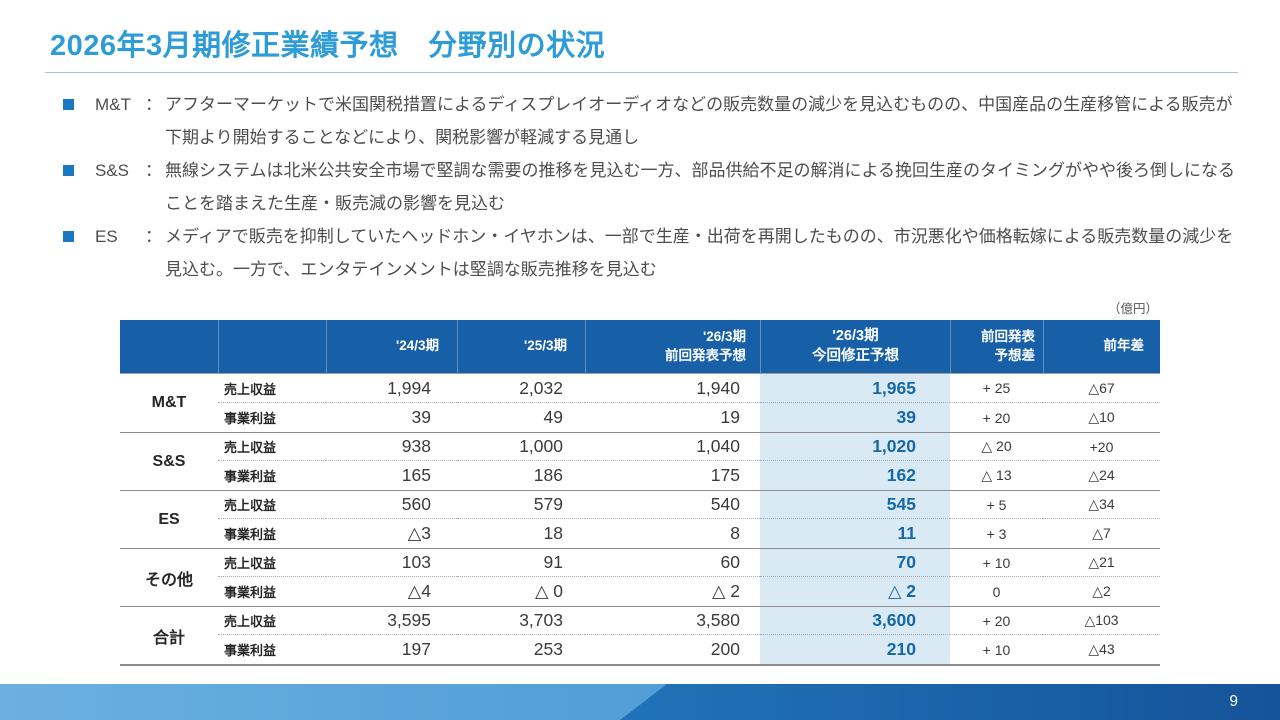 The image size is (1280, 720). What do you see at coordinates (724, 337) in the screenshot?
I see `header-fy26-prev-line1: '26/3期` at bounding box center [724, 337].